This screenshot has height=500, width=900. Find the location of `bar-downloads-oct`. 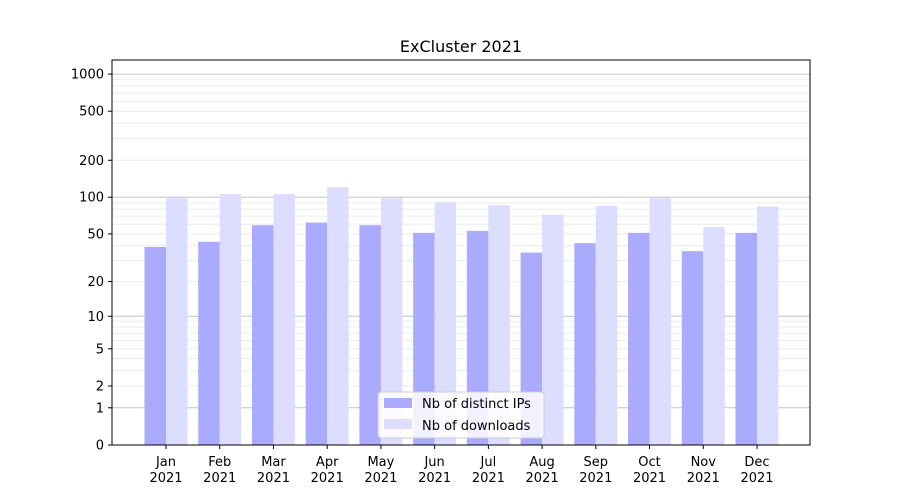

bar-downloads-oct is located at coordinates (660, 321).